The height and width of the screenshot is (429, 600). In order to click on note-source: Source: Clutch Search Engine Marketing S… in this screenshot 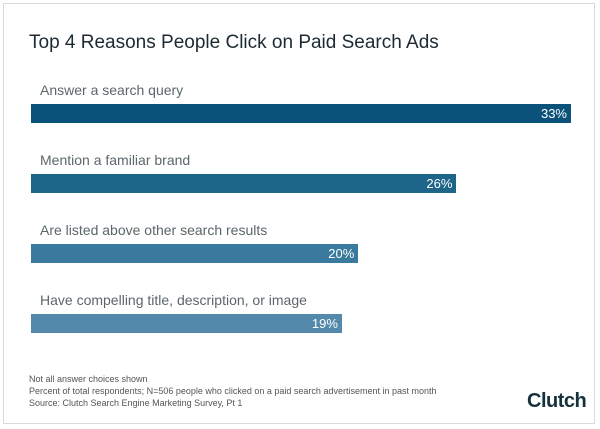, I will do `click(136, 403)`.